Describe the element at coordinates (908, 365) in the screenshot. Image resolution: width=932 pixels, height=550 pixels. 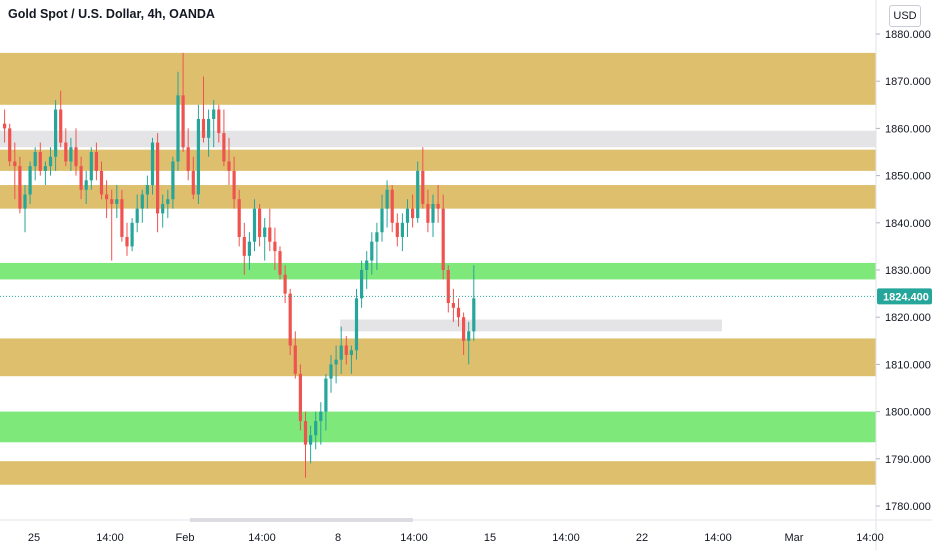
I see `y-tick-label: 1810.000` at that location.